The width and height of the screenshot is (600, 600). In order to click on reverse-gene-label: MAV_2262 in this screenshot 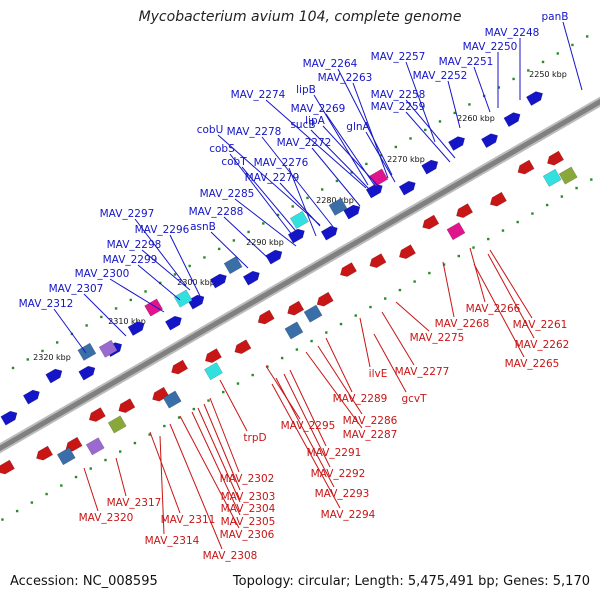, I will do `click(542, 345)`.